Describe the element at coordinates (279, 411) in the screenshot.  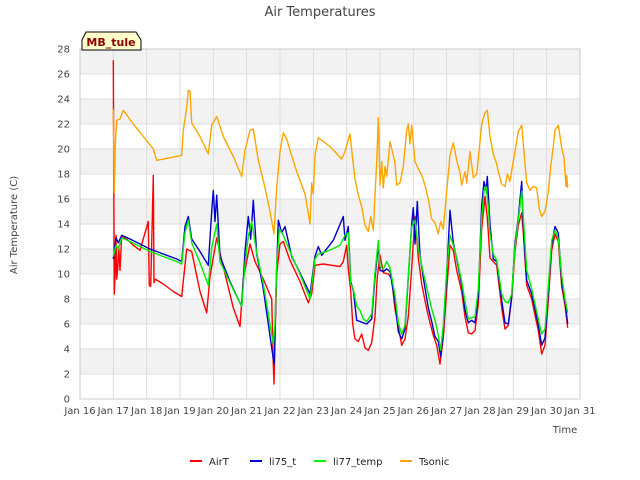
I see `x-tick-label: Jan 22` at that location.